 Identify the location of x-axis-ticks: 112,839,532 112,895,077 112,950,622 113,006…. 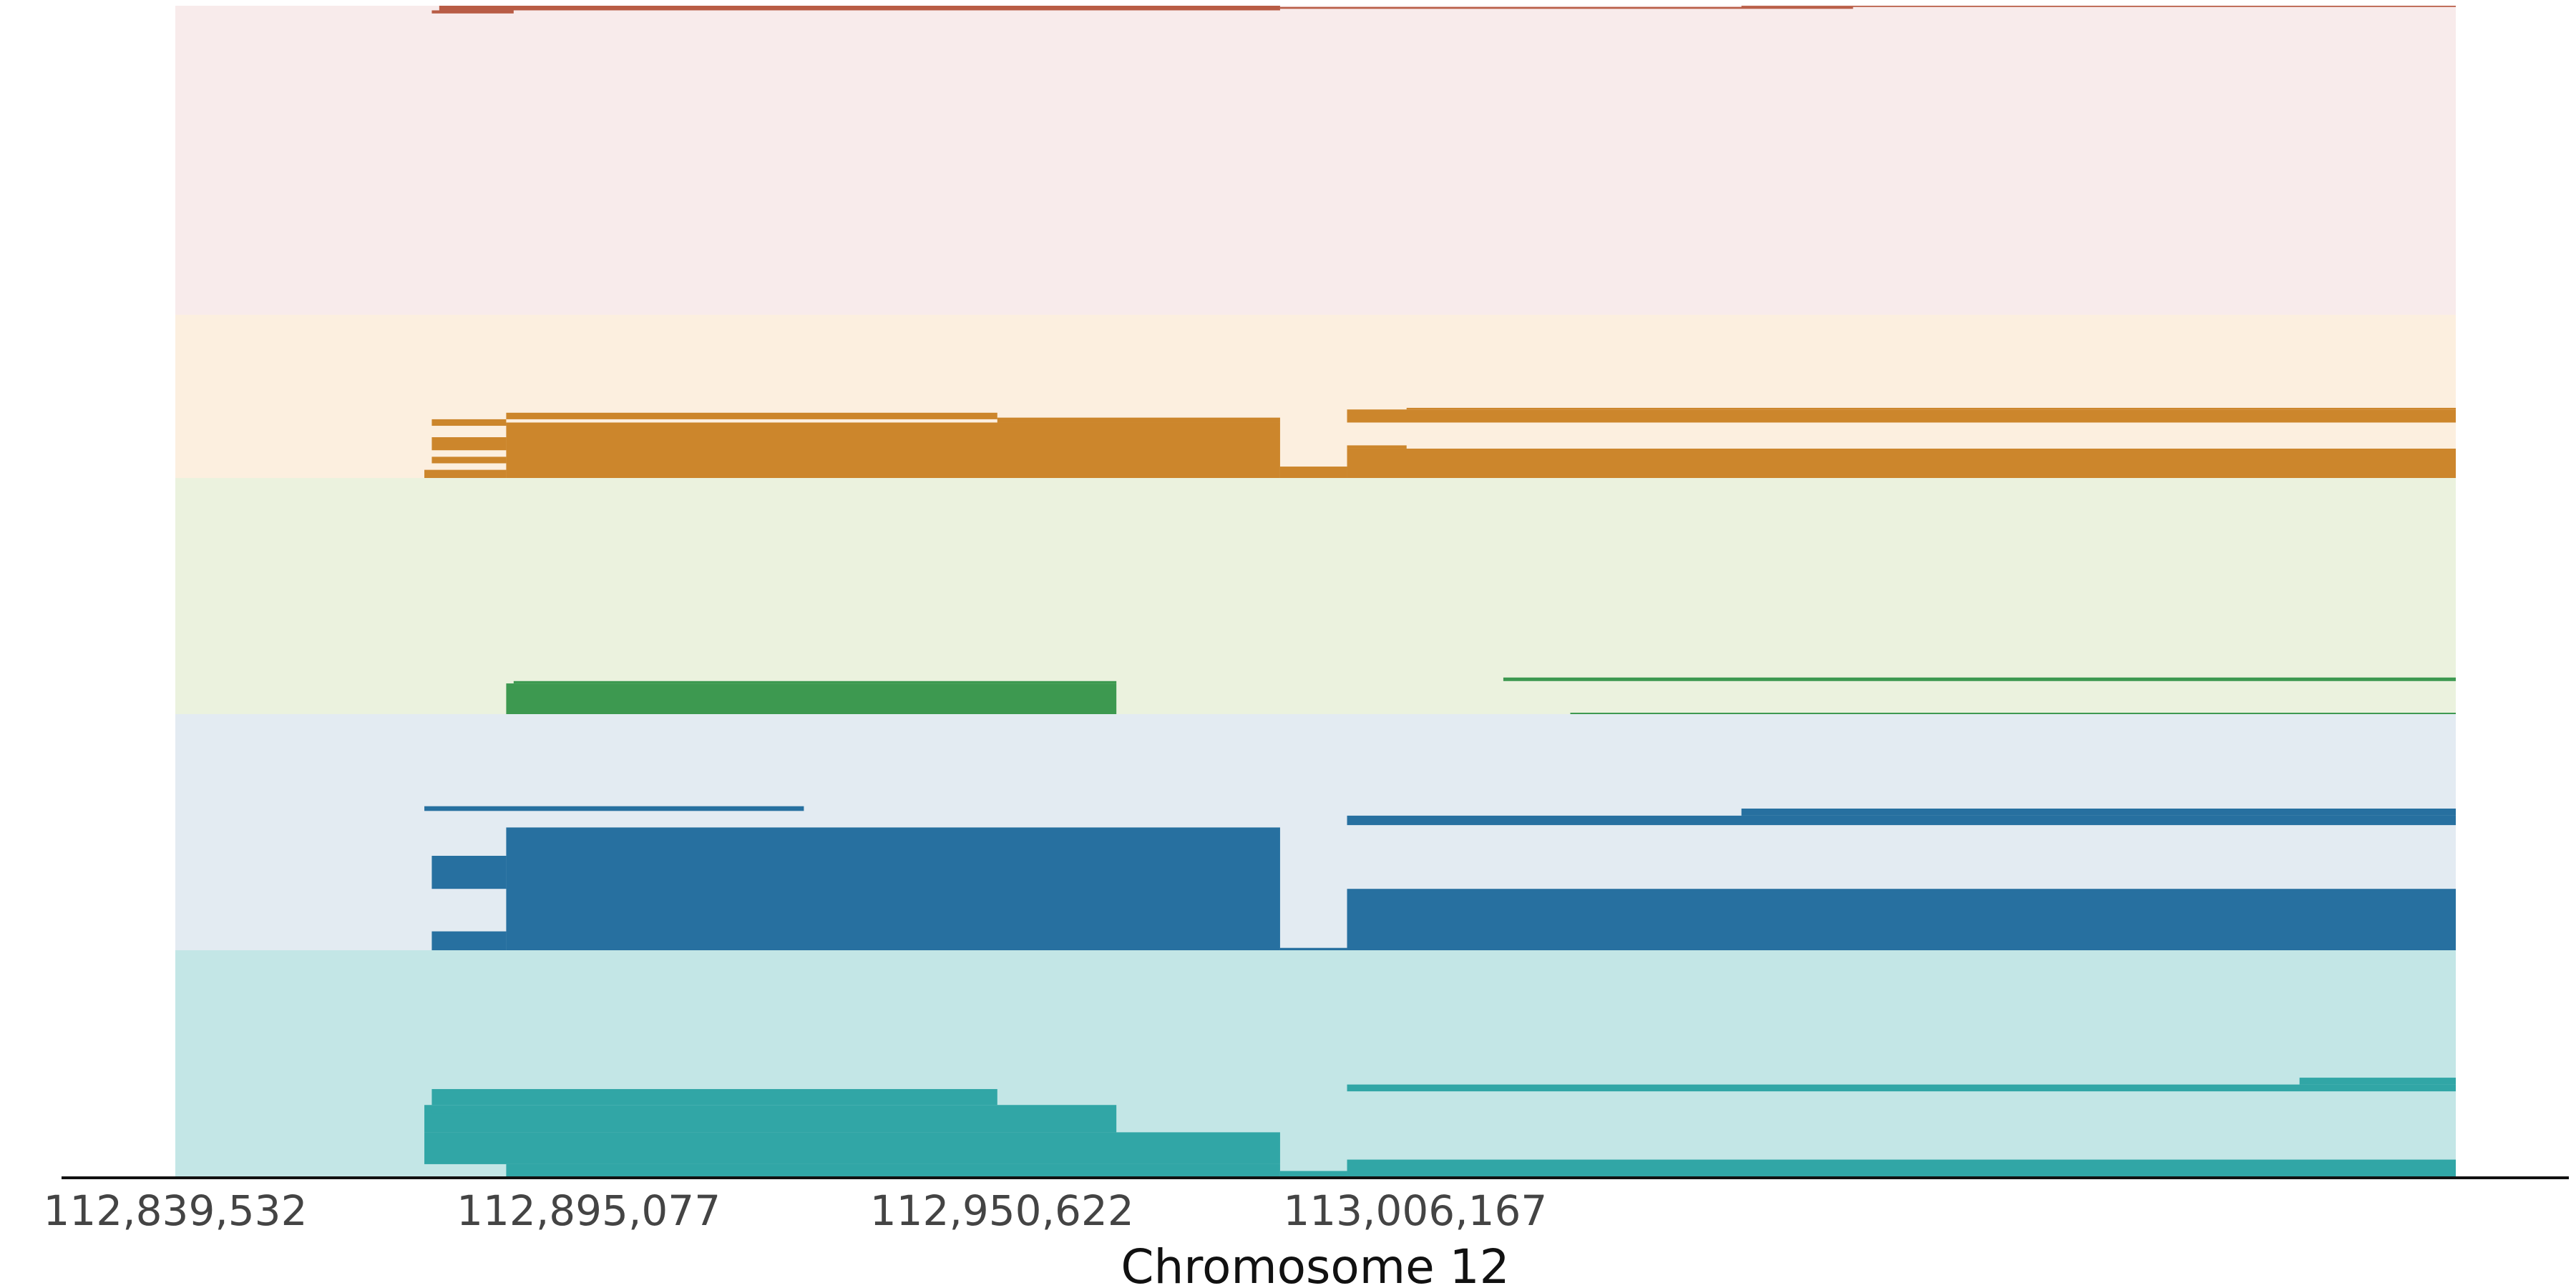
(796, 1210).